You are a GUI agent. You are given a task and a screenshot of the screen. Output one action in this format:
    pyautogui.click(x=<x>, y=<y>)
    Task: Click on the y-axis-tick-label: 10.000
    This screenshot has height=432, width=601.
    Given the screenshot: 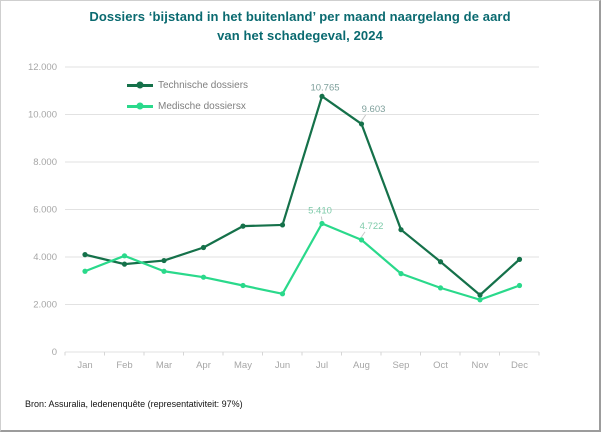 What is the action you would take?
    pyautogui.click(x=42, y=115)
    